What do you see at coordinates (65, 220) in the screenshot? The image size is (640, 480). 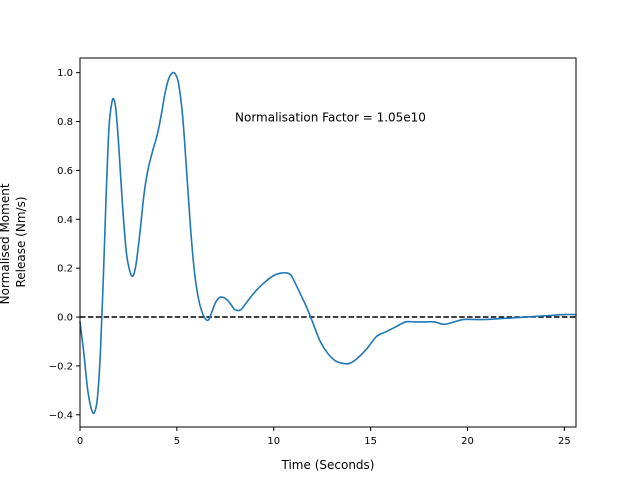 I see `y-tick-label: 0.4` at bounding box center [65, 220].